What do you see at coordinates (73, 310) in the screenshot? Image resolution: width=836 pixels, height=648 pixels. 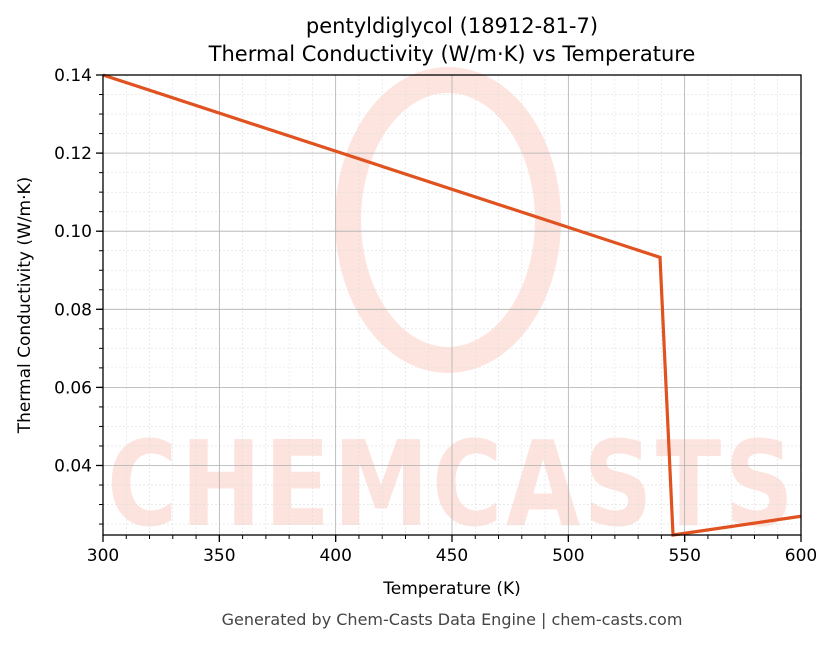 I see `y-tick-label: 0.08` at bounding box center [73, 310].